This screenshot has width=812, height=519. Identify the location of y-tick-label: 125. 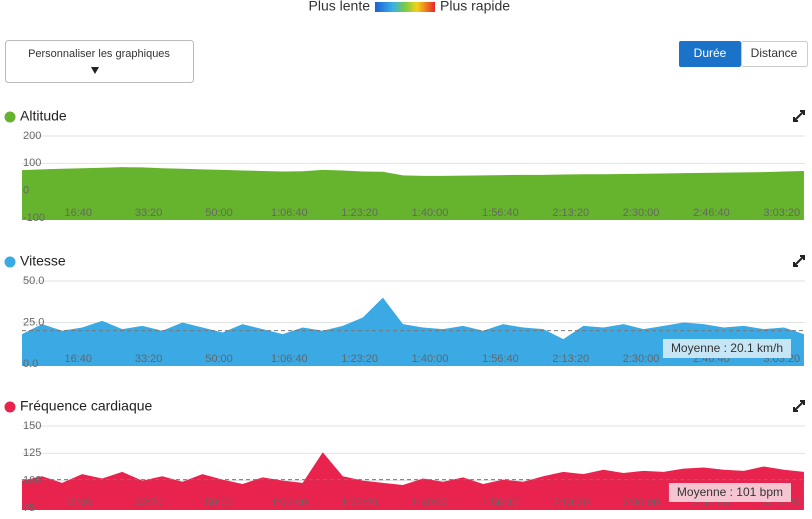
(32, 453).